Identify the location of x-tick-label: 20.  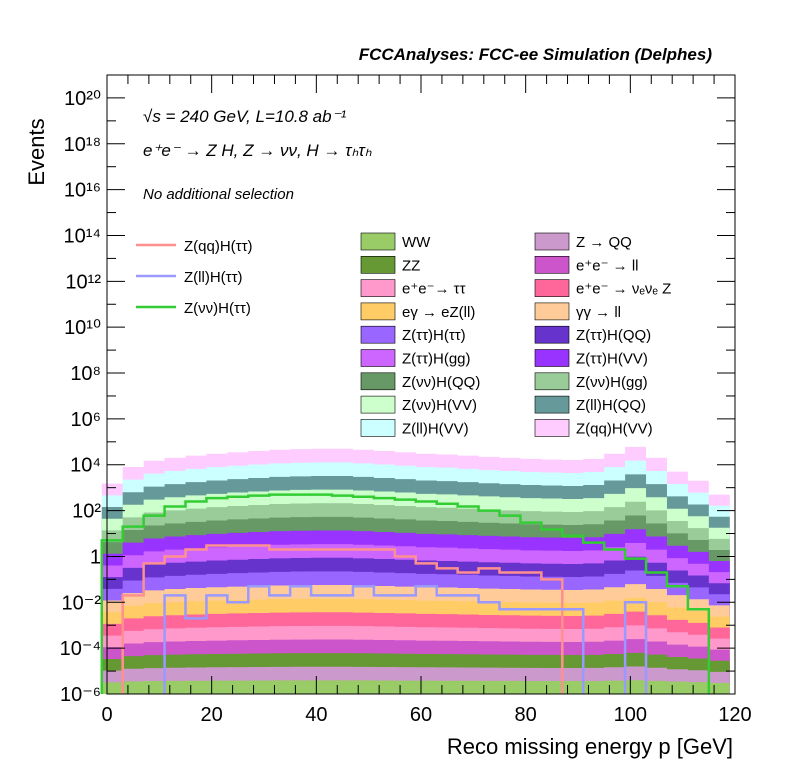
(212, 715).